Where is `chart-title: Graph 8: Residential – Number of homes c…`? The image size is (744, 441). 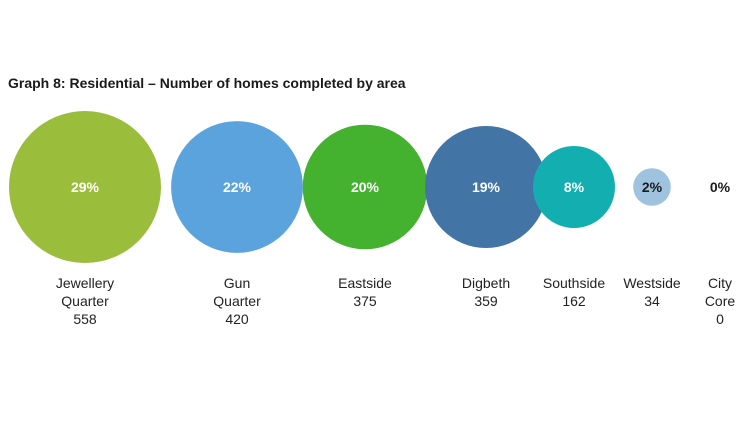
chart-title: Graph 8: Residential – Number of homes c… is located at coordinates (207, 83).